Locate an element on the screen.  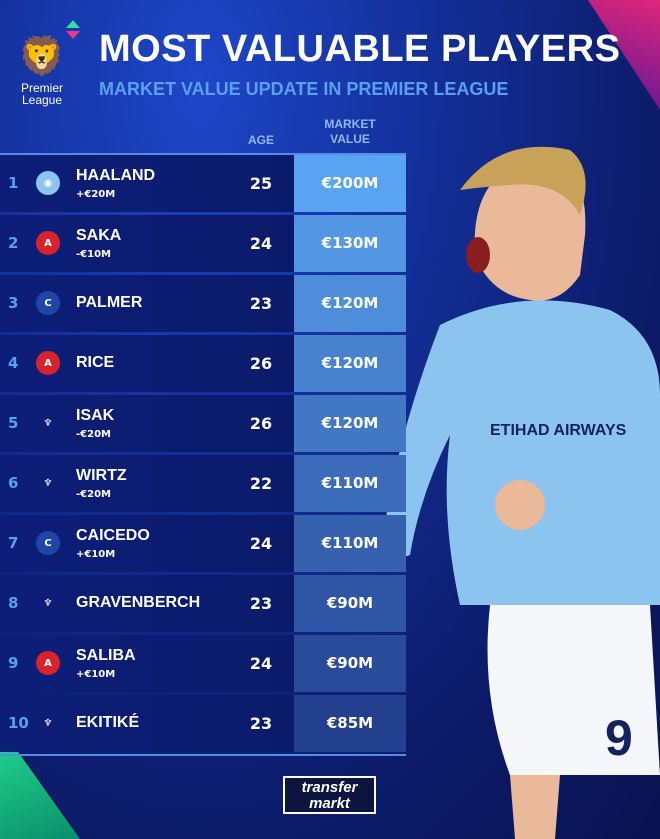
player-age: 25 is located at coordinates (261, 183).